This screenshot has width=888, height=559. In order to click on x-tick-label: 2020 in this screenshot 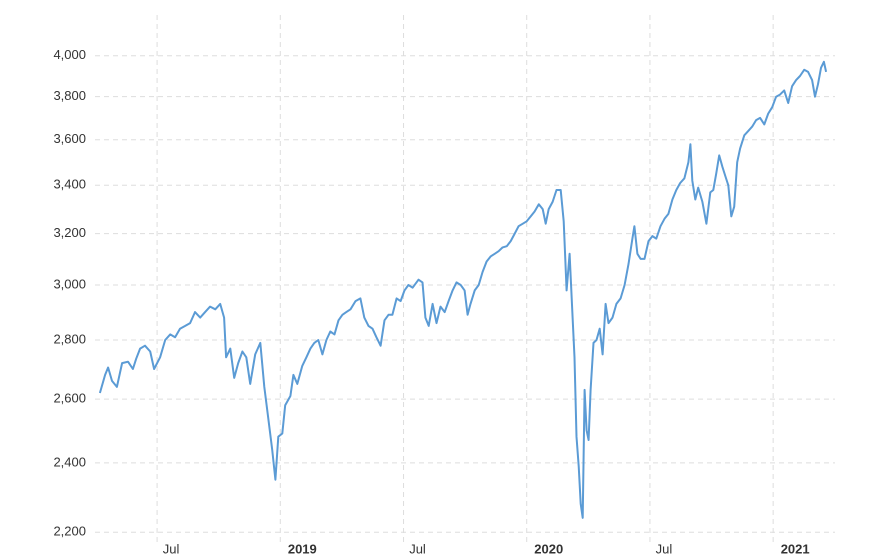, I will do `click(548, 548)`.